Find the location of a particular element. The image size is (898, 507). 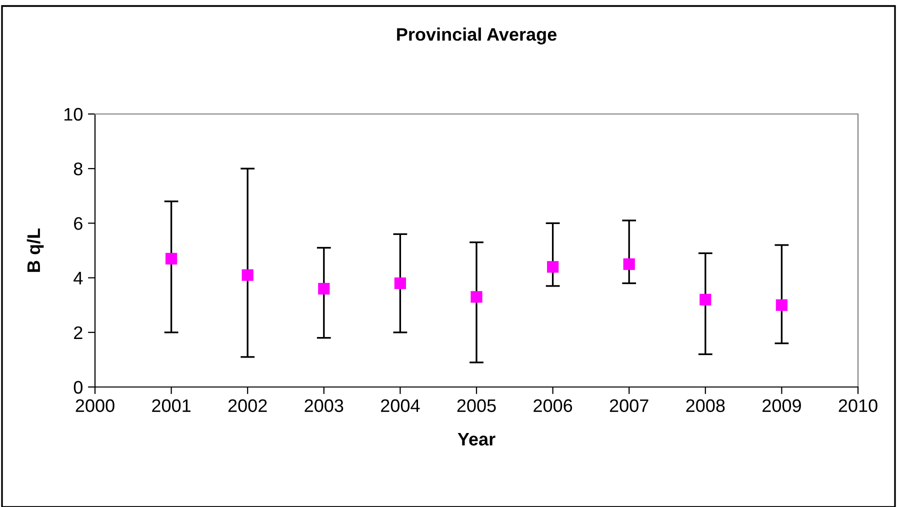

x-tick-label: 2003 is located at coordinates (324, 405).